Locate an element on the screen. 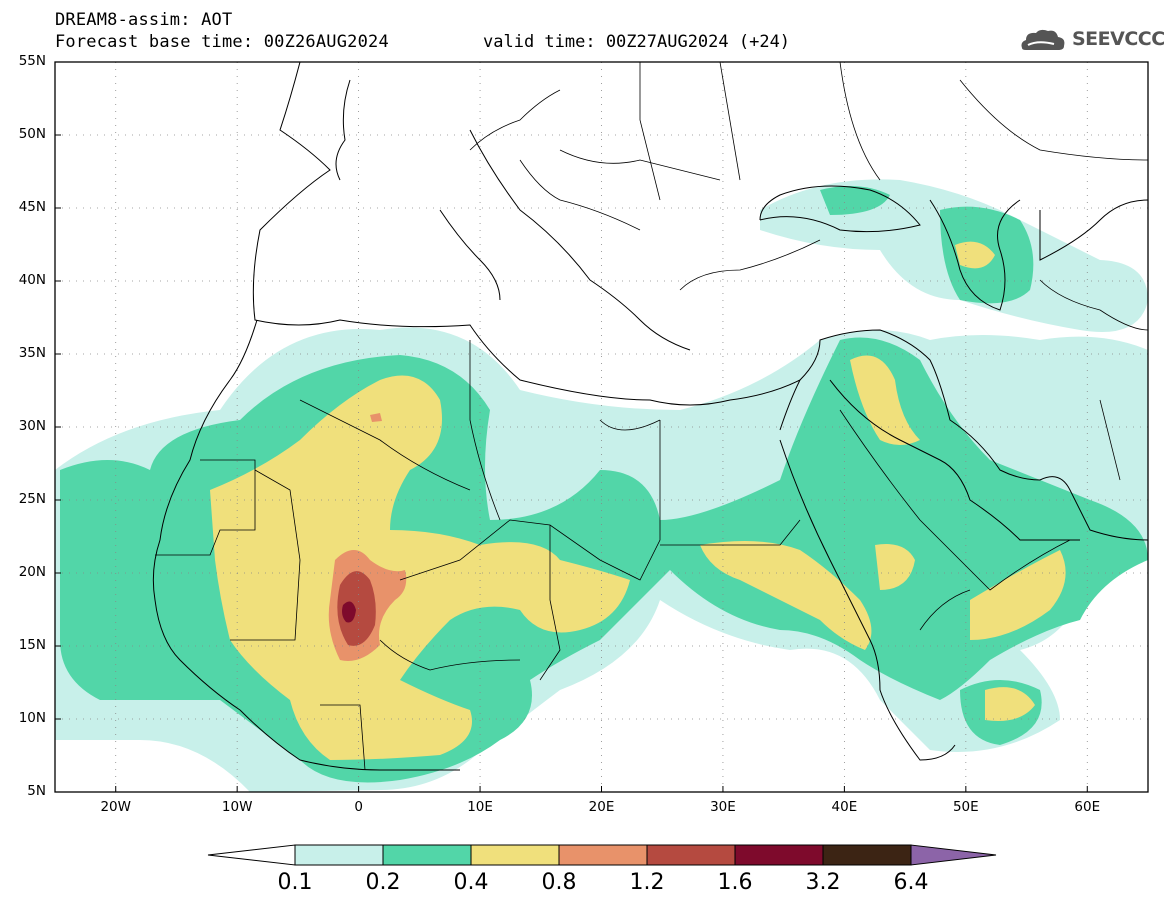 This screenshot has height=905, width=1165. y-tick-label: 50N is located at coordinates (32, 134).